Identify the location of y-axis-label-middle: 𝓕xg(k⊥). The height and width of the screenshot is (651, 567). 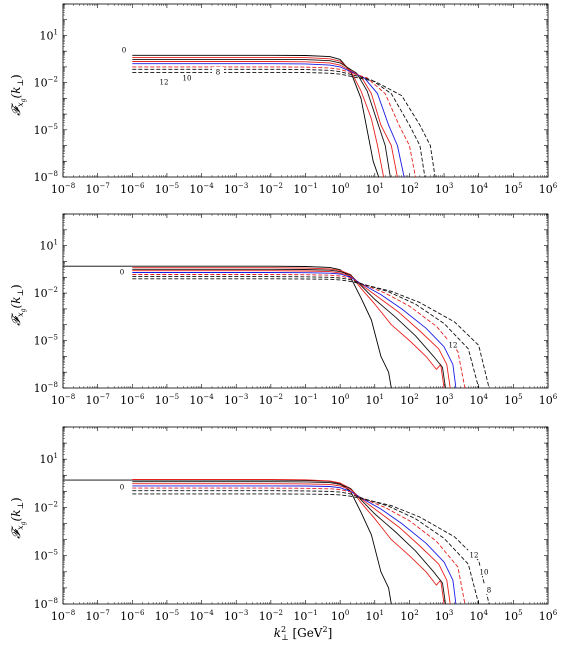
(18, 304).